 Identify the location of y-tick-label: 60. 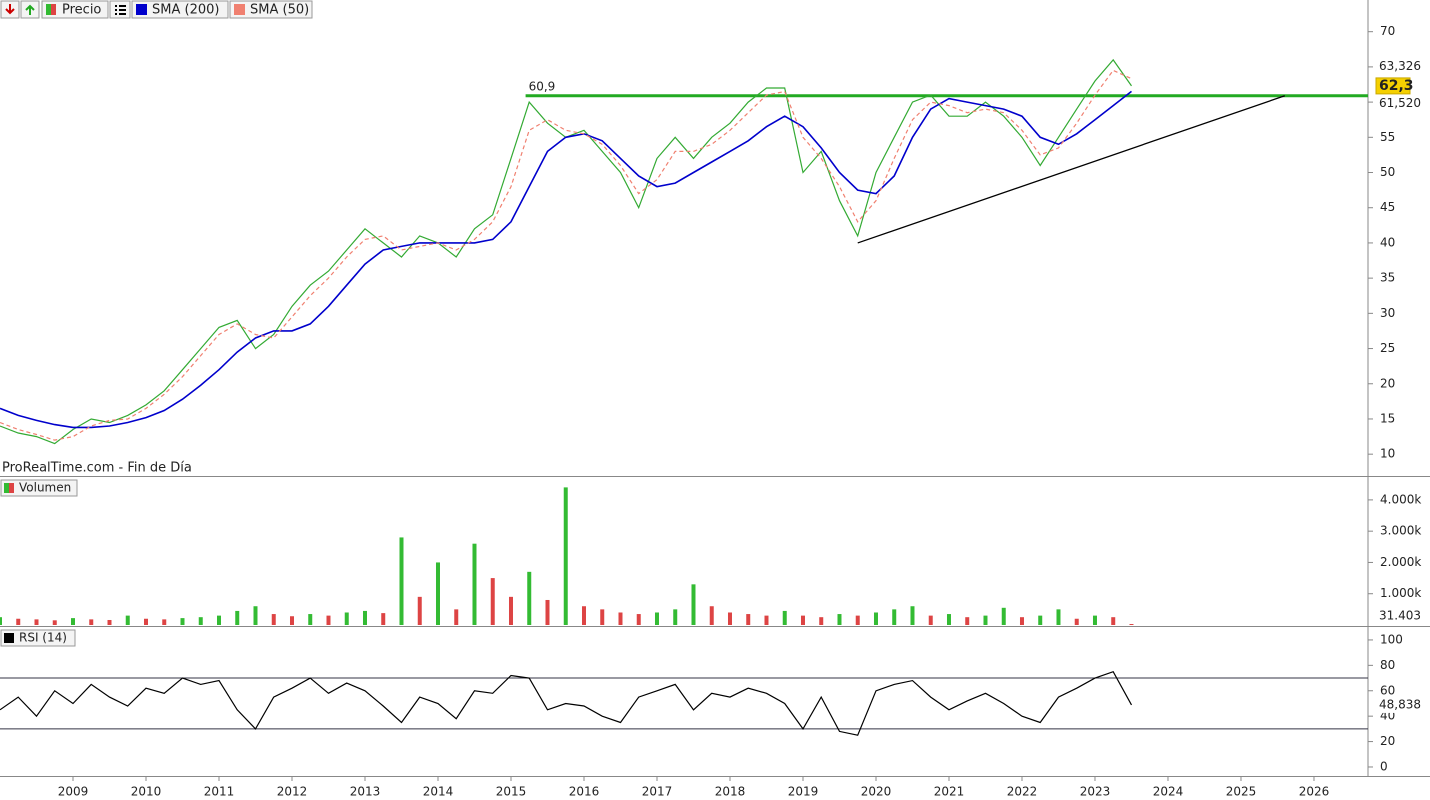
(1387, 690).